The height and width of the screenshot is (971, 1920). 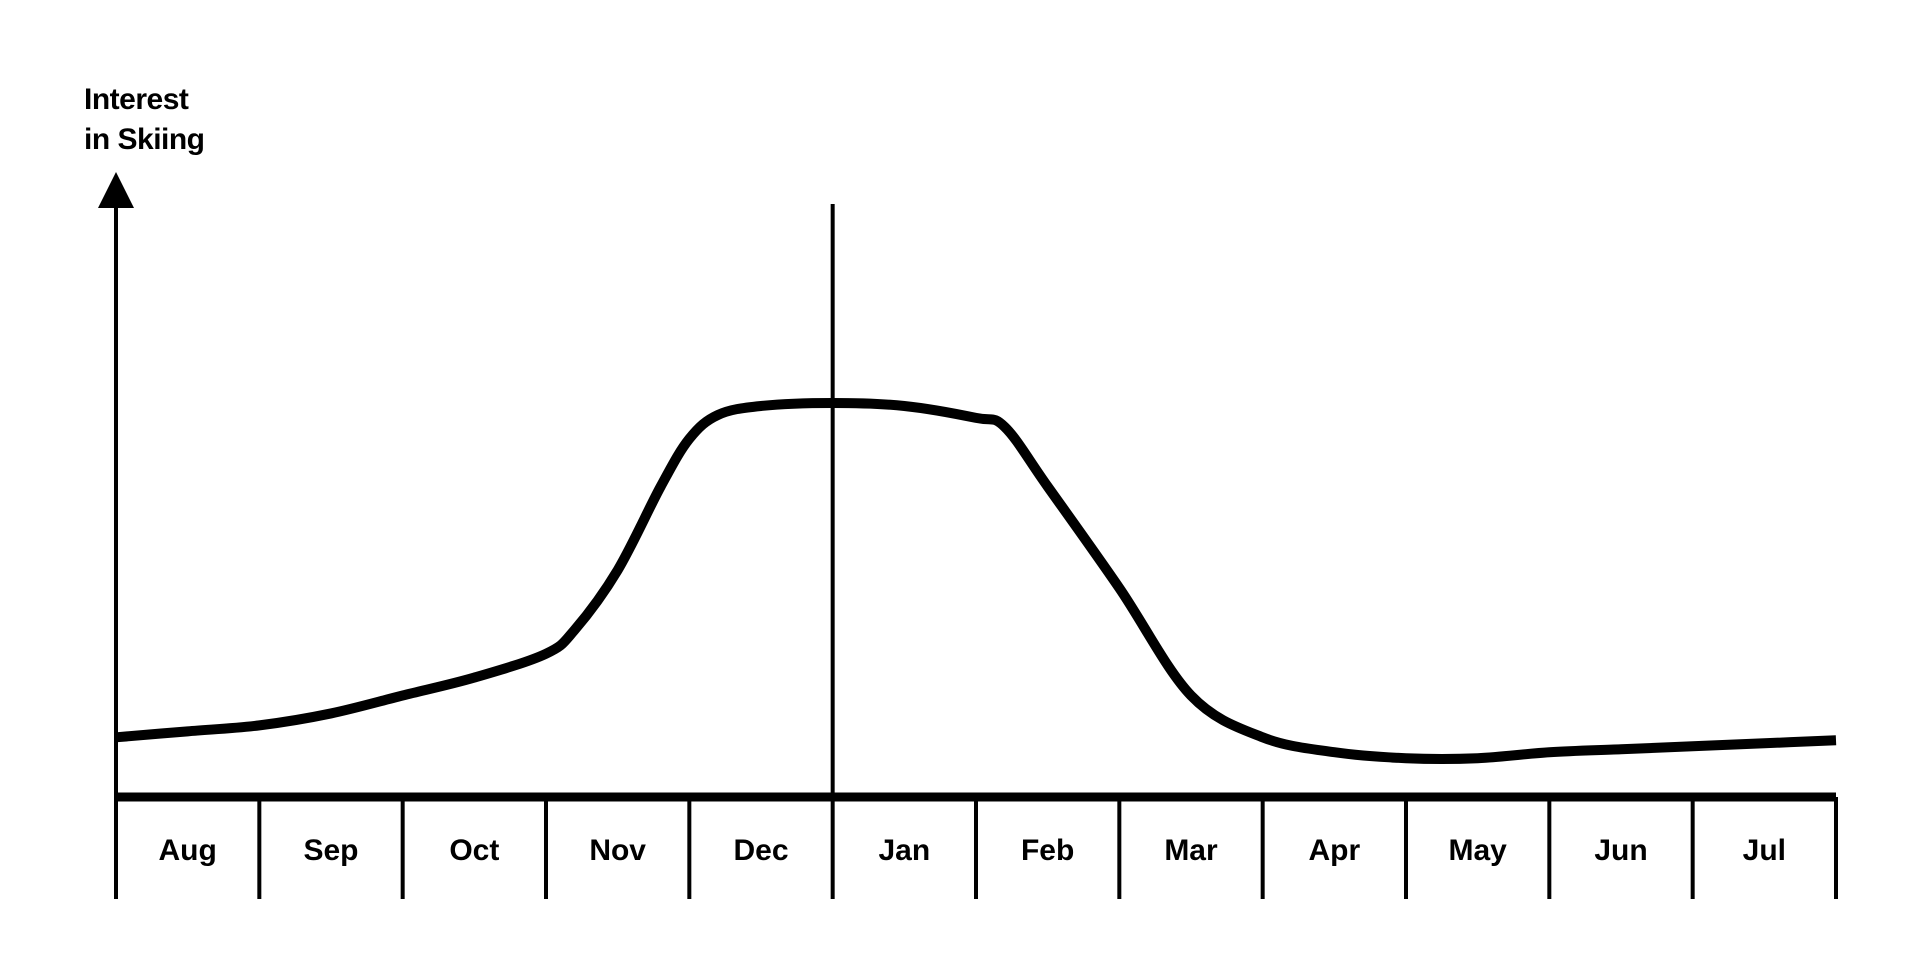 What do you see at coordinates (1047, 850) in the screenshot?
I see `tick-label-feb: Feb` at bounding box center [1047, 850].